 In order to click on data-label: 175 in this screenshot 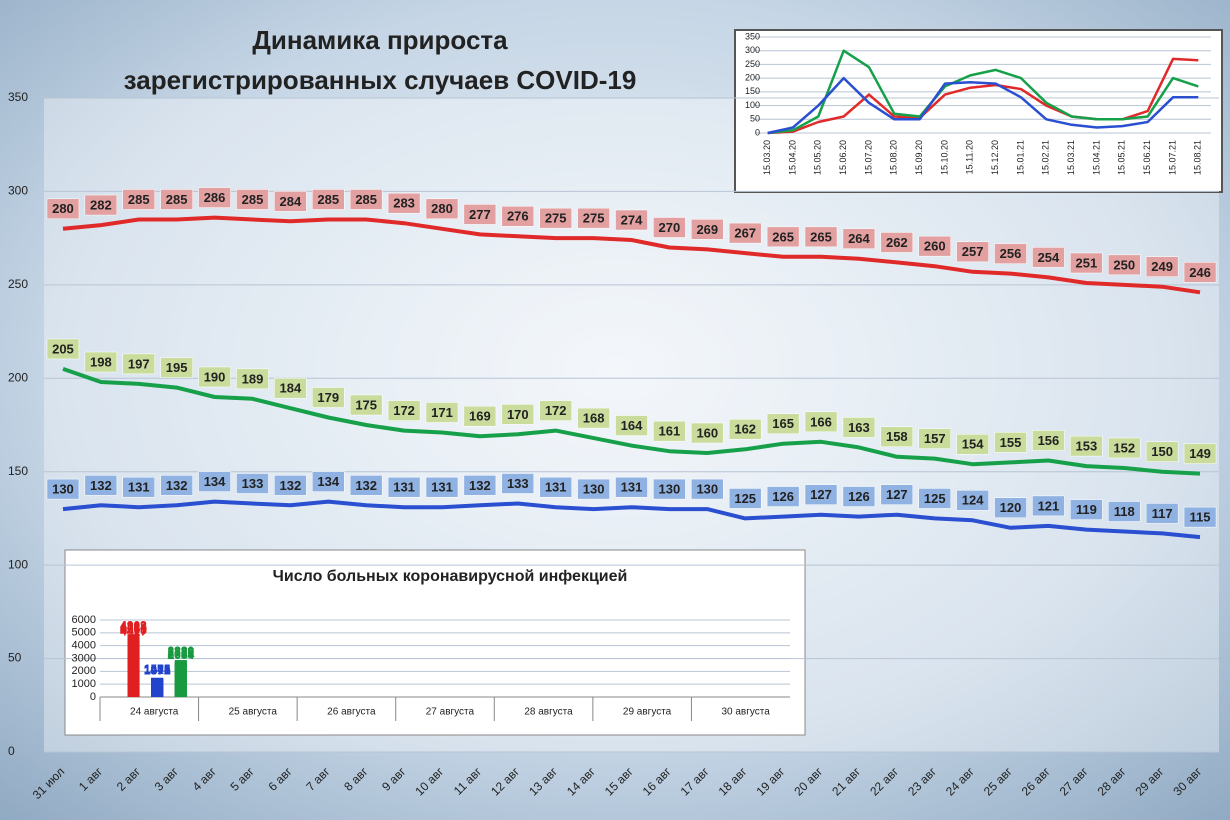, I will do `click(366, 404)`.